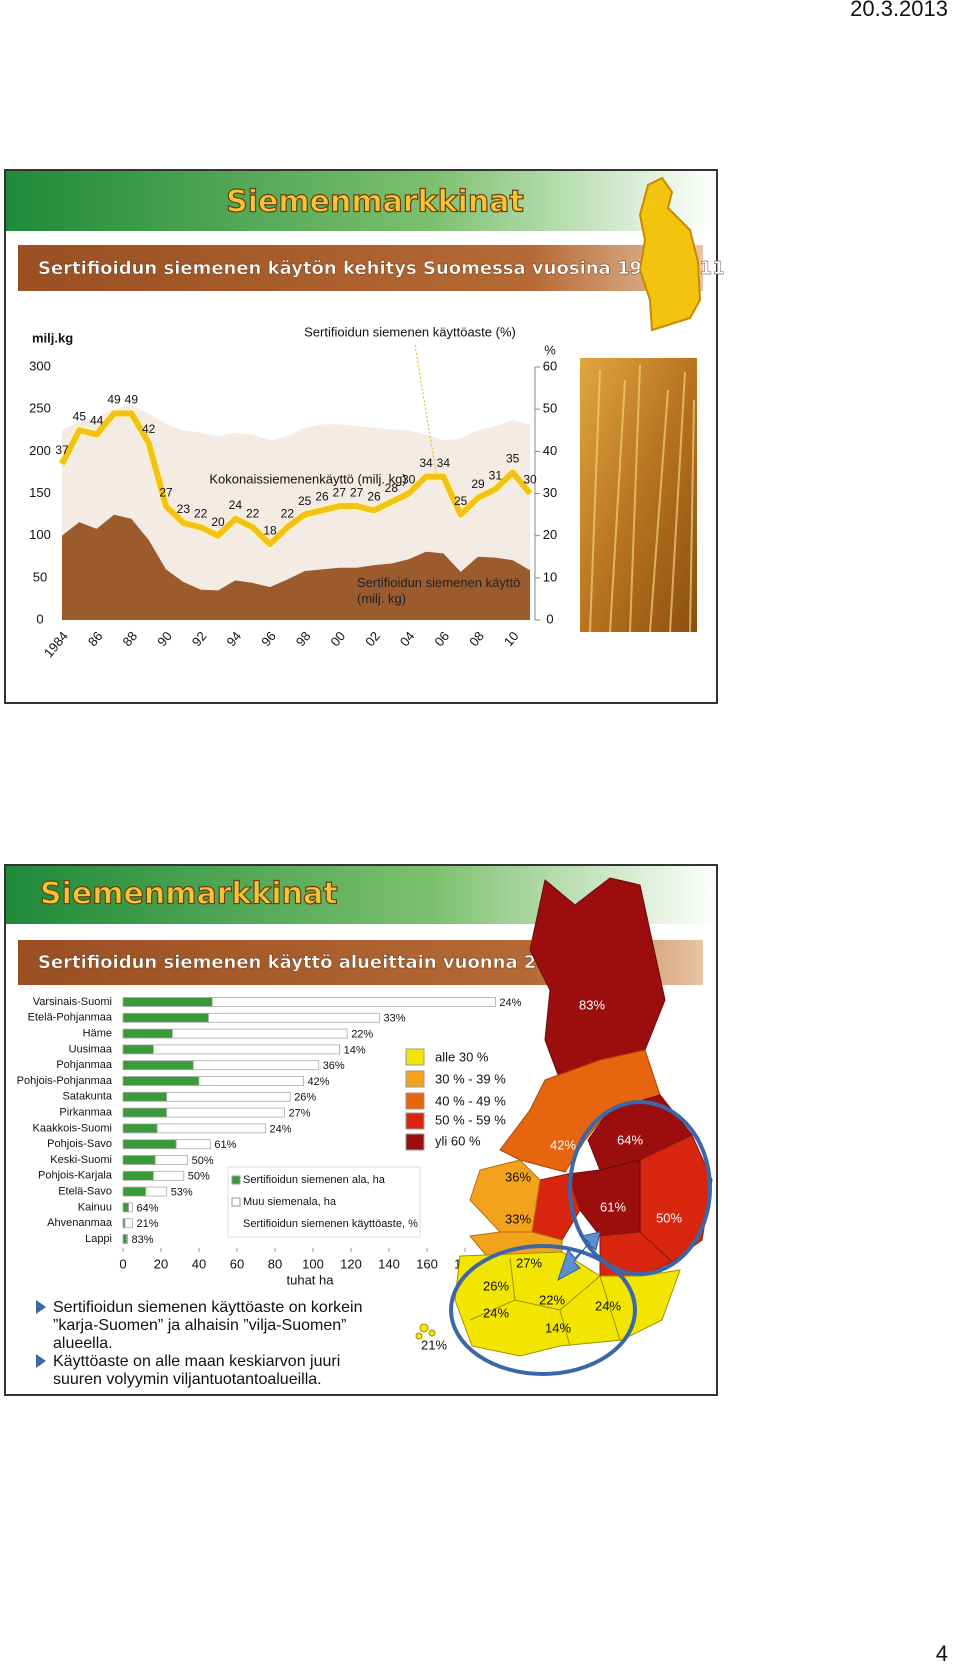 This screenshot has width=960, height=1672. Describe the element at coordinates (75, 1176) in the screenshot. I see `category-label: Pohjois-Karjala` at that location.